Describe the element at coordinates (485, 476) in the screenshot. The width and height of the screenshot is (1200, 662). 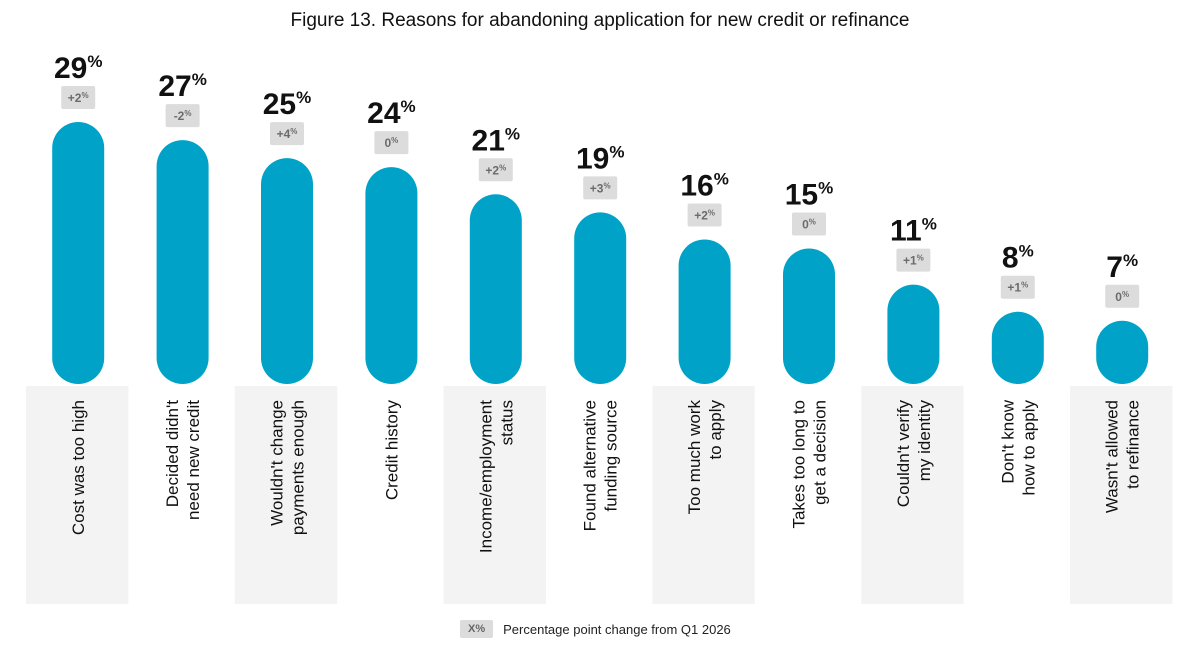
I see `category-label-line: Income/employment` at that location.